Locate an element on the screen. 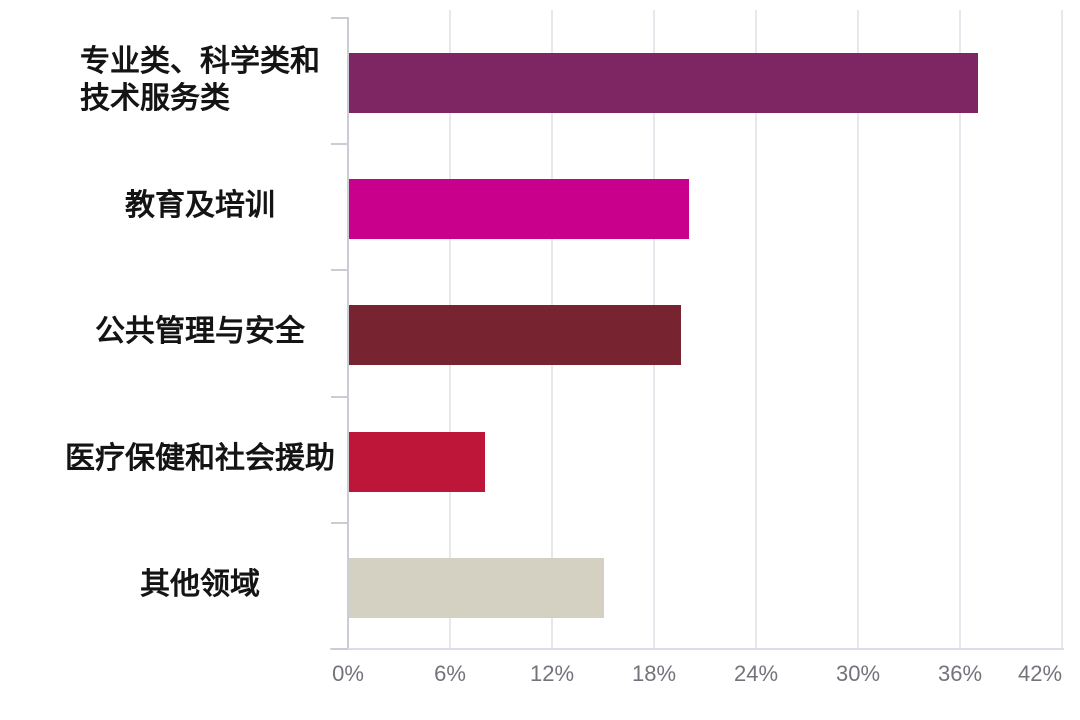 The image size is (1080, 720). x-tick-label-30%: 30% is located at coordinates (858, 673).